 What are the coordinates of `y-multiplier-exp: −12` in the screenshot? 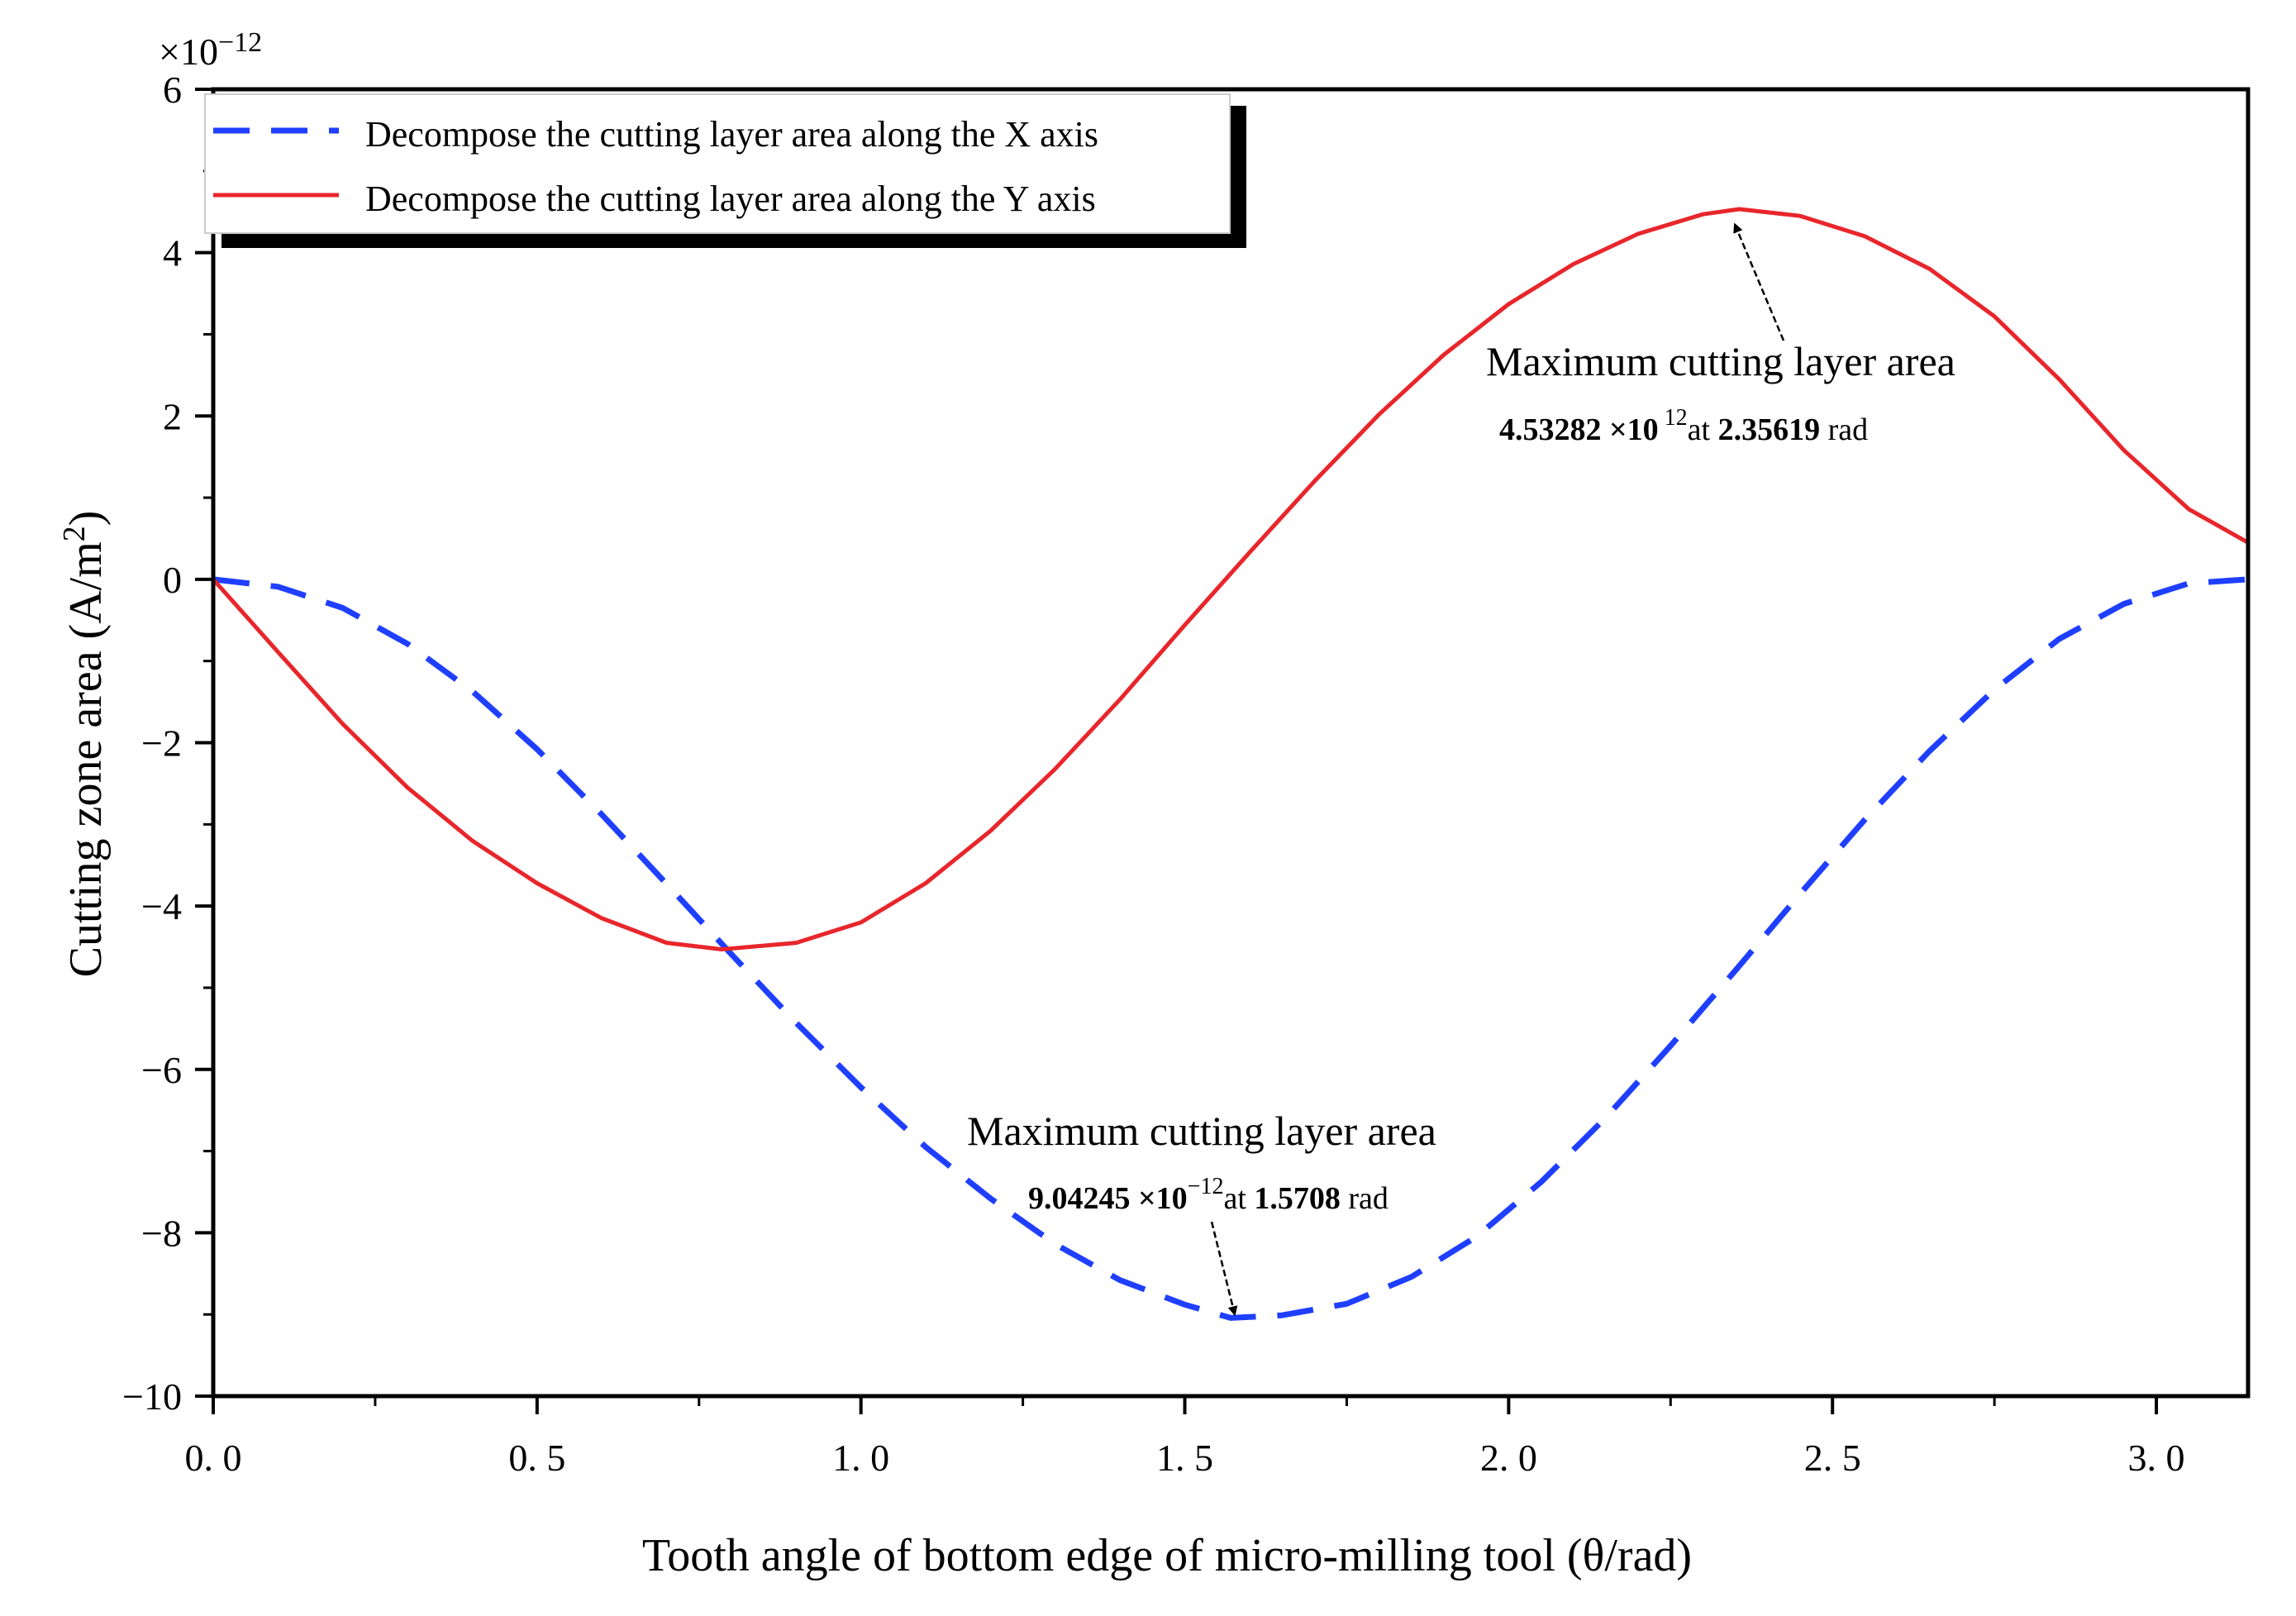 It's located at (240, 42).